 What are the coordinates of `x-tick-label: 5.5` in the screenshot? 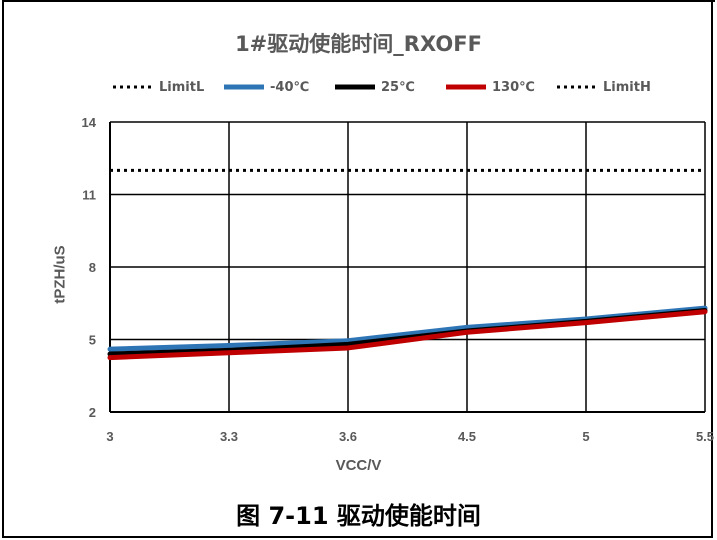 It's located at (705, 436).